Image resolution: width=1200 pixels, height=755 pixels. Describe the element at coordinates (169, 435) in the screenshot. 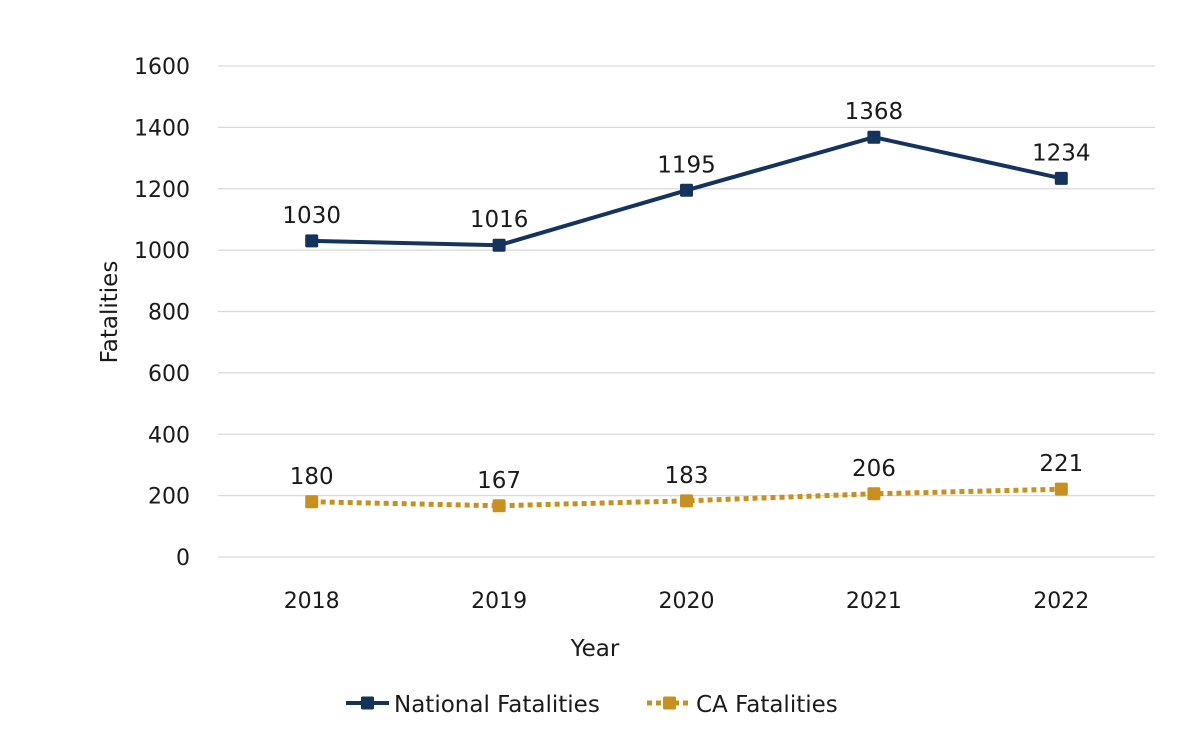

I see `y-tick-label: 400` at that location.